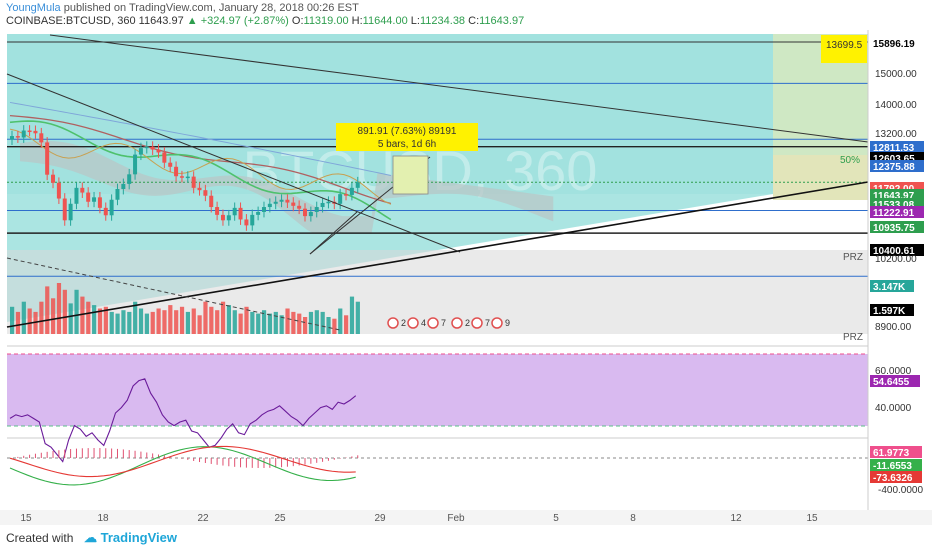  I want to click on price-label: 12603.65, so click(894, 159).